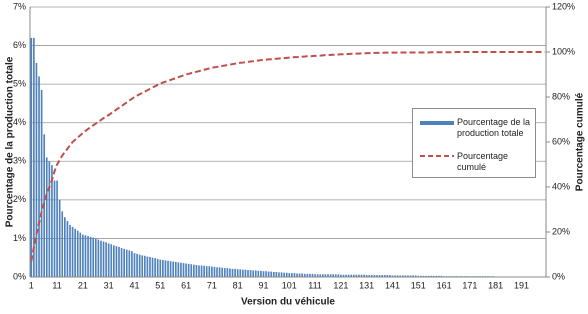 The width and height of the screenshot is (588, 314). Describe the element at coordinates (340, 285) in the screenshot. I see `x-tick-label: 121` at that location.